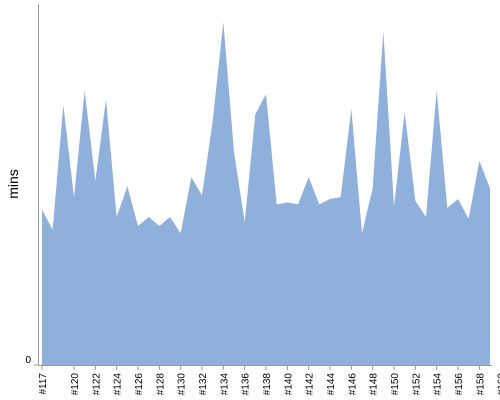 The width and height of the screenshot is (500, 400). I want to click on x-tick-label: #142, so click(310, 384).